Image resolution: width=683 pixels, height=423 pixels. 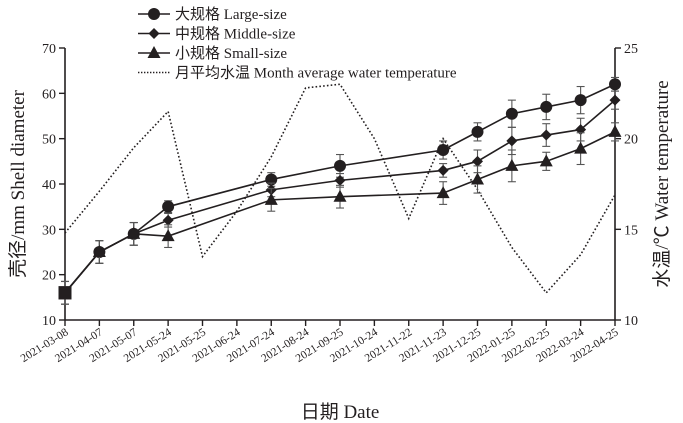 I want to click on y-tick-label: 20, so click(x=49, y=276).